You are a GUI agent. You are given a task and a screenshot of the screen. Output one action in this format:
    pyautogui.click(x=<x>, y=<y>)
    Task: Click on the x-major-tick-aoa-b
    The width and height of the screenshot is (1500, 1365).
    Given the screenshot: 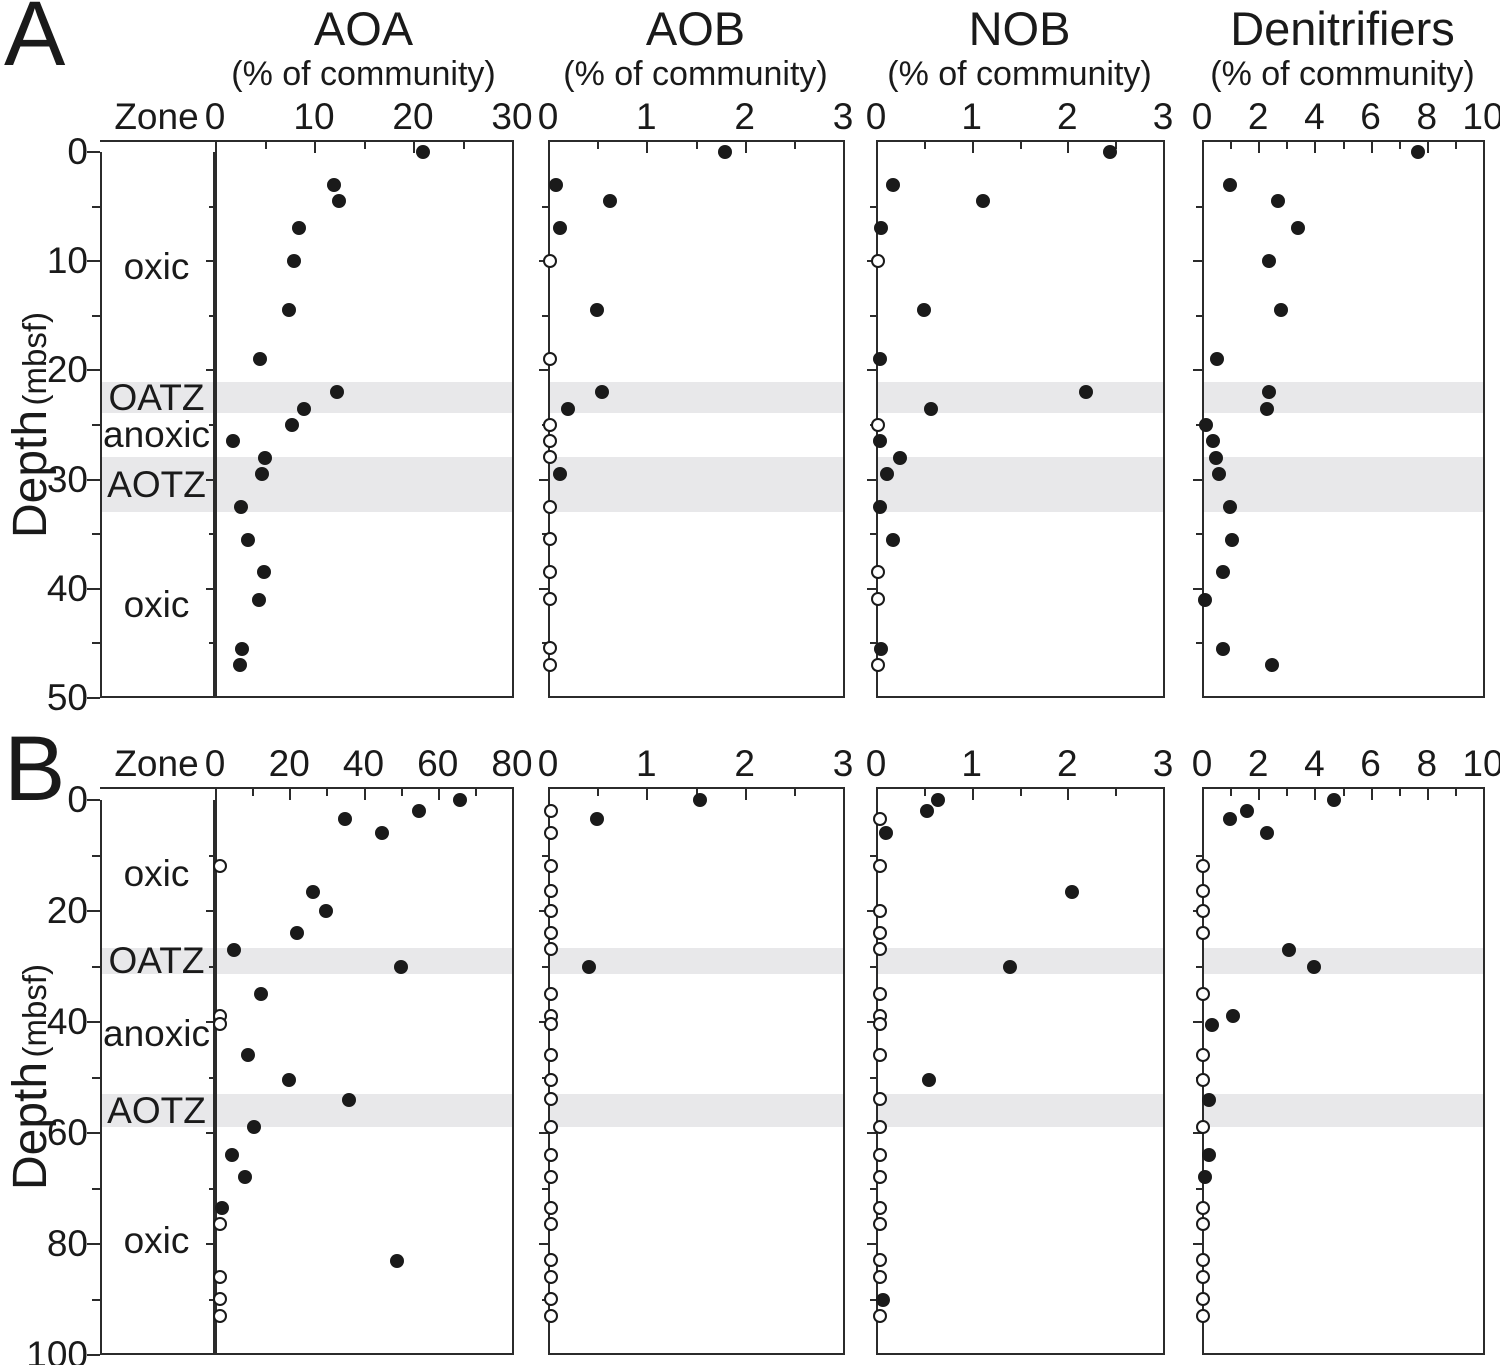 What is the action you would take?
    pyautogui.click(x=513, y=794)
    